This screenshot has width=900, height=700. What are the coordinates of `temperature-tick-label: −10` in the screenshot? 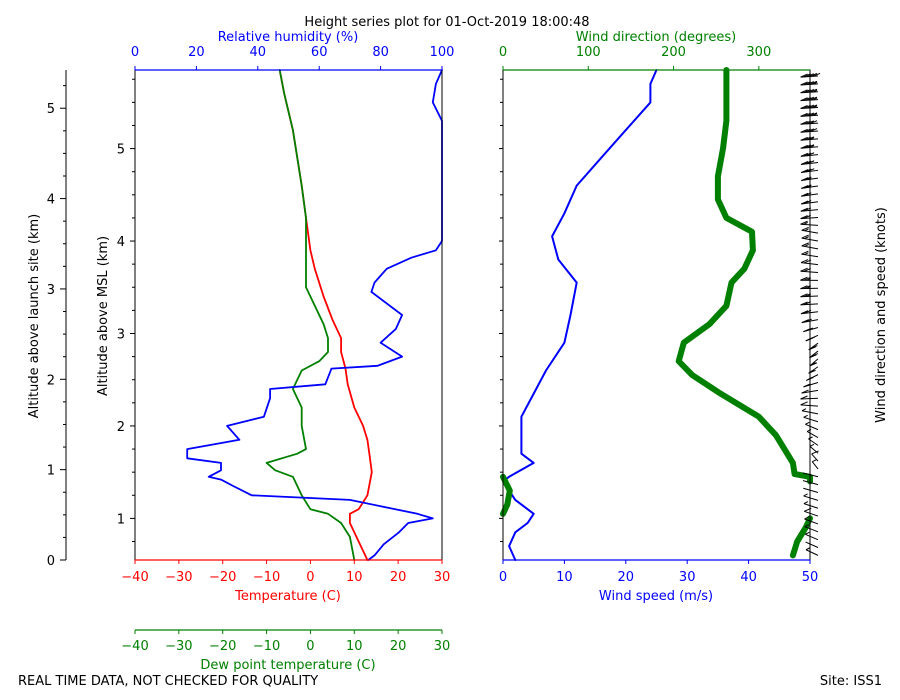 It's located at (266, 577).